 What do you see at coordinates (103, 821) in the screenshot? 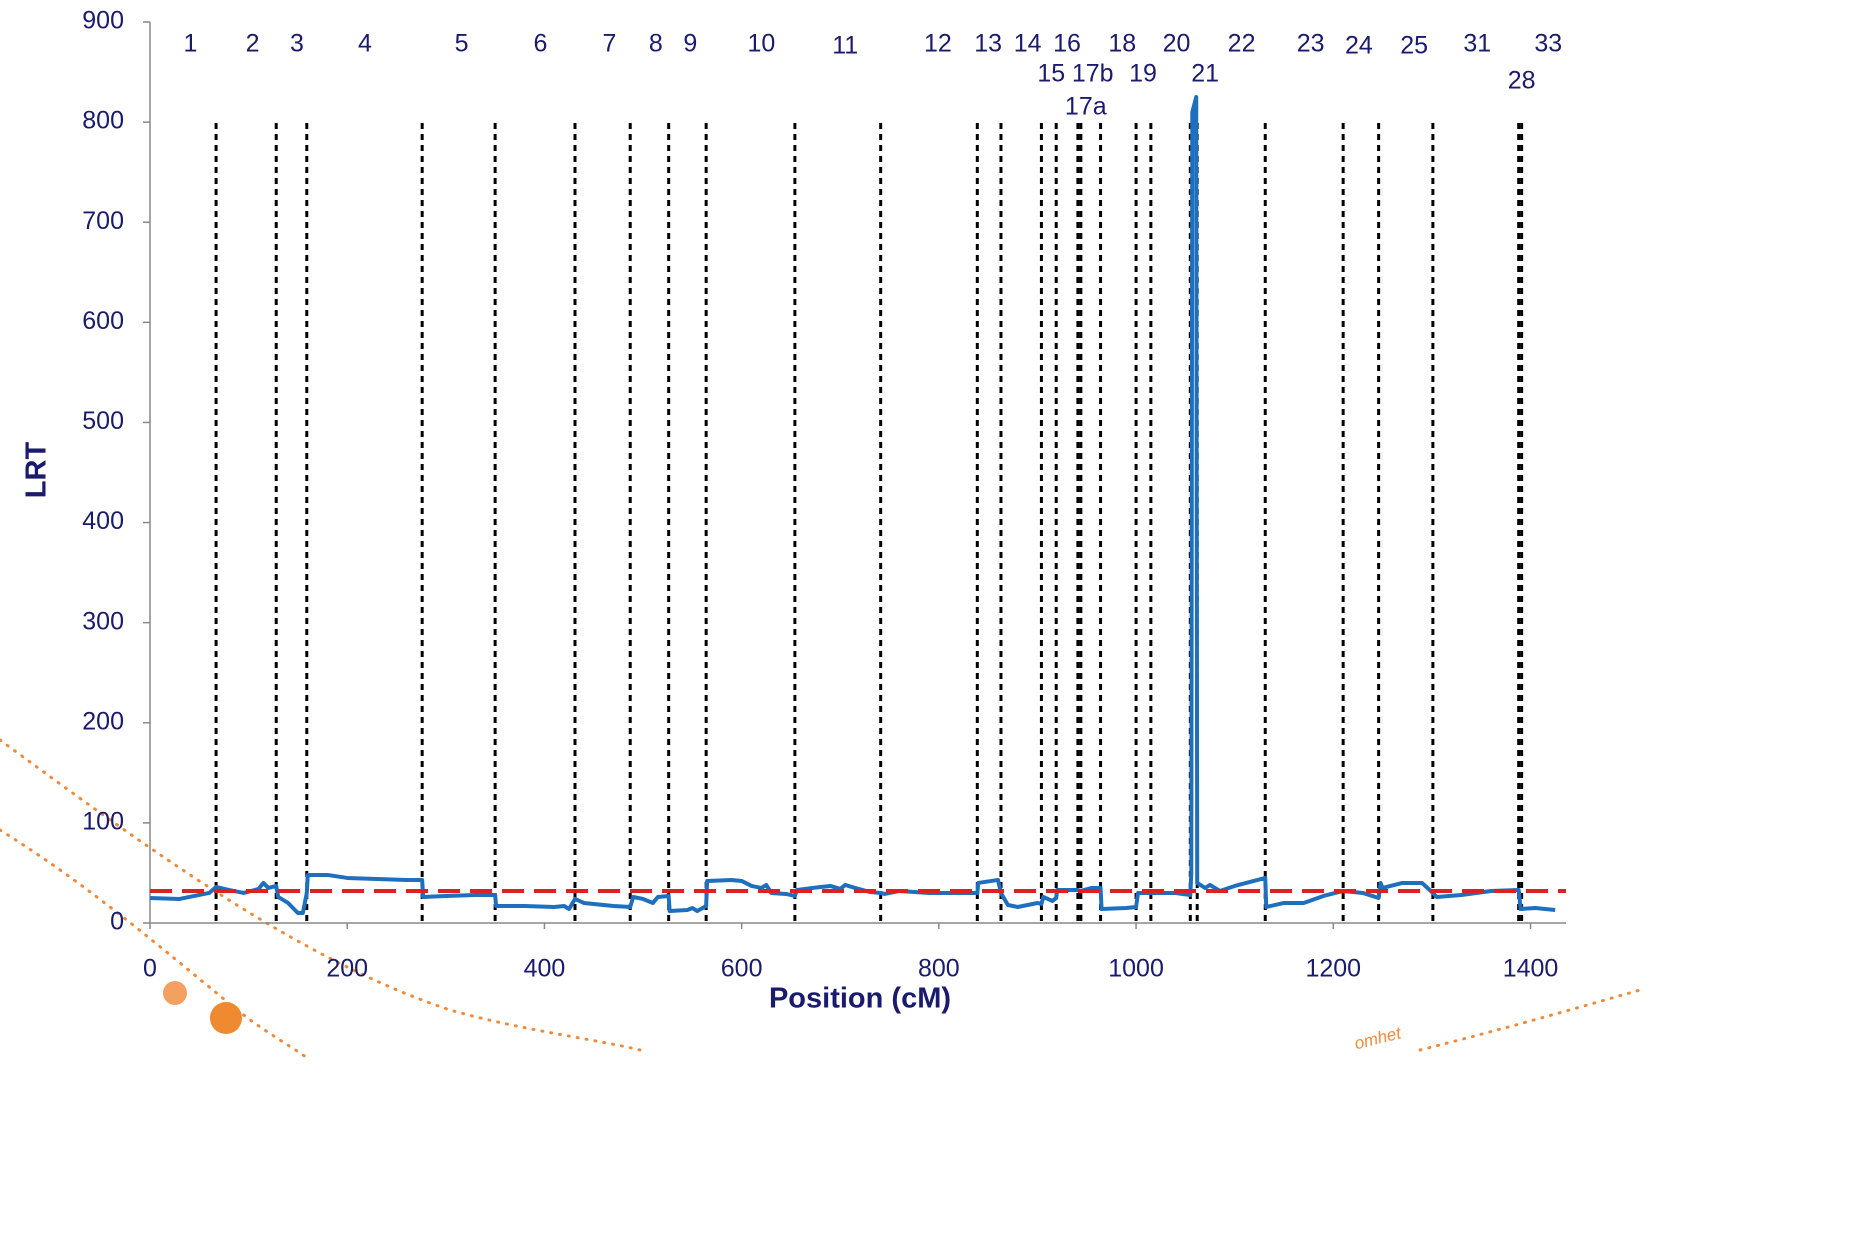
I see `y-tick-label: 100` at bounding box center [103, 821].